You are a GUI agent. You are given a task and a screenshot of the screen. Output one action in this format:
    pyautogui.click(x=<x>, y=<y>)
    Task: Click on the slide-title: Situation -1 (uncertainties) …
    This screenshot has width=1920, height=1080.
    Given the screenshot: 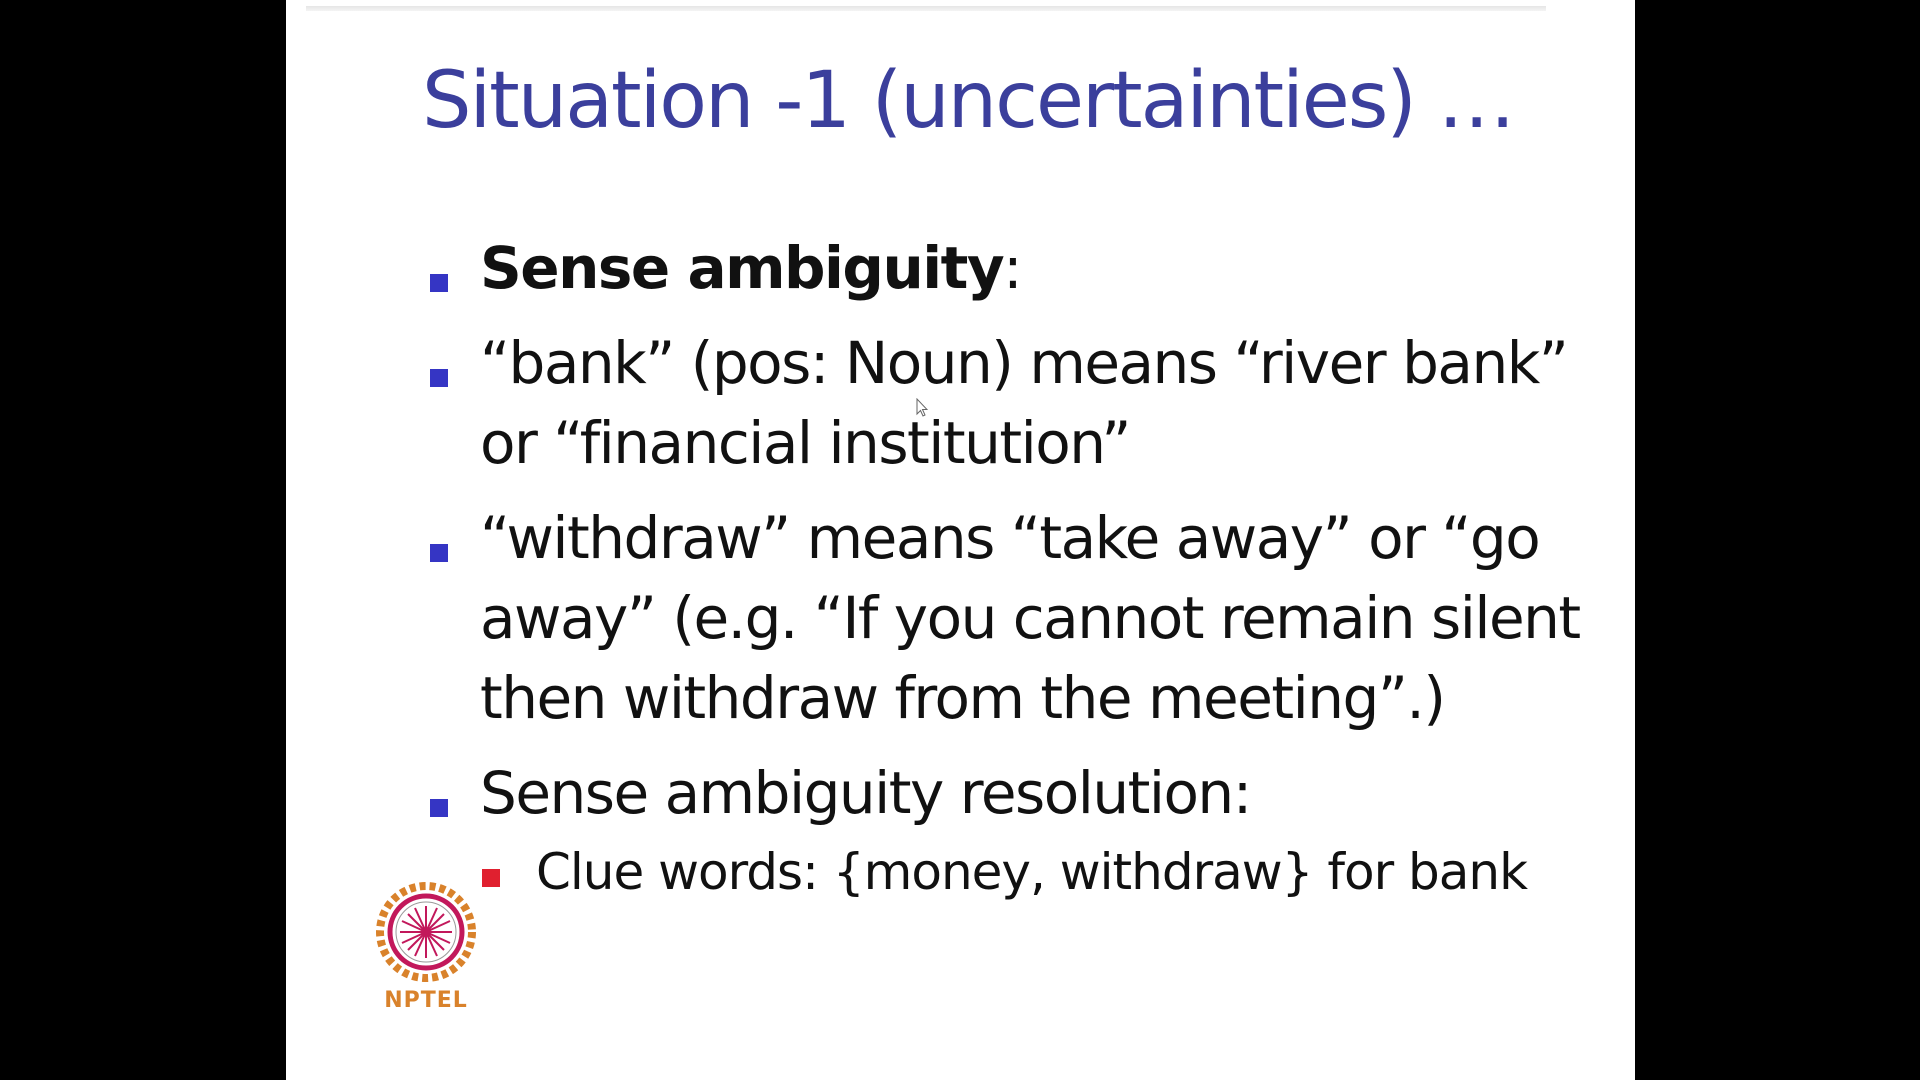 What is the action you would take?
    pyautogui.click(x=969, y=101)
    